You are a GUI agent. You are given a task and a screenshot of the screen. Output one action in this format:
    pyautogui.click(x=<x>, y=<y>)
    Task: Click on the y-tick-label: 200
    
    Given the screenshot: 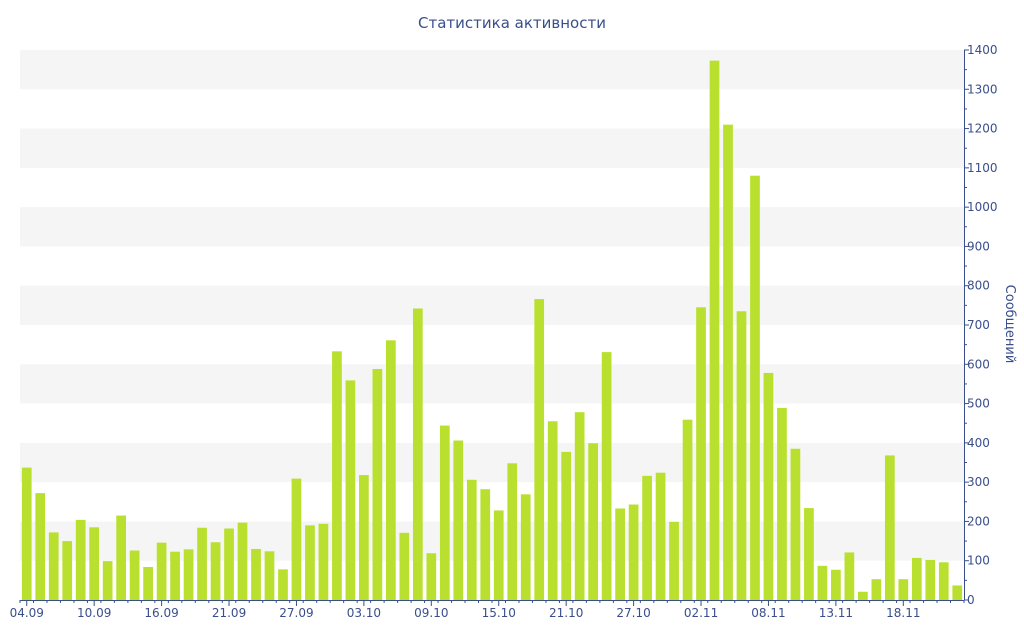 What is the action you would take?
    pyautogui.click(x=978, y=521)
    